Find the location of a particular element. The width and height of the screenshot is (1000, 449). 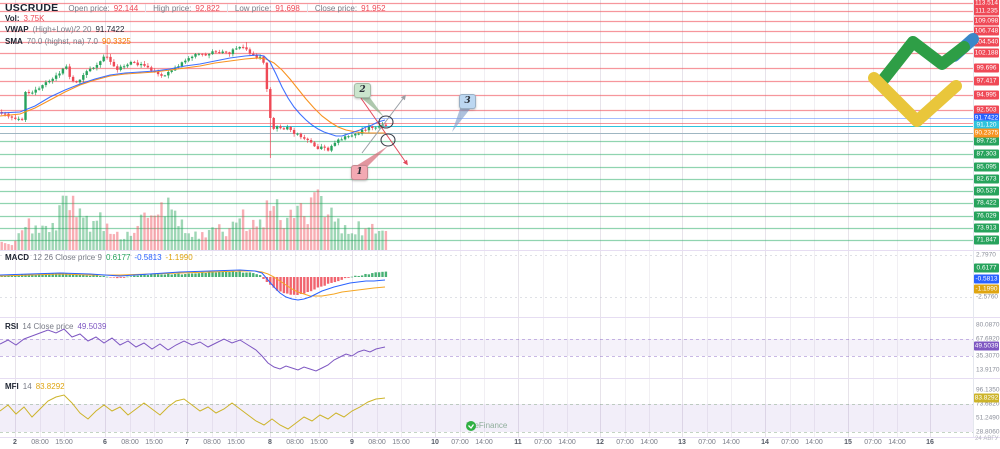

axis-badge: 99.696 is located at coordinates (986, 68).